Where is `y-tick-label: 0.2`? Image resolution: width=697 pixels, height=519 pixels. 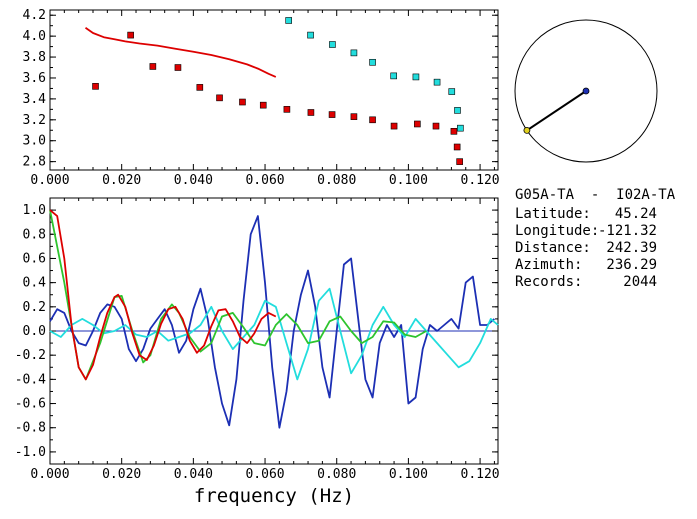
y-tick-label: 0.2 is located at coordinates (34, 307).